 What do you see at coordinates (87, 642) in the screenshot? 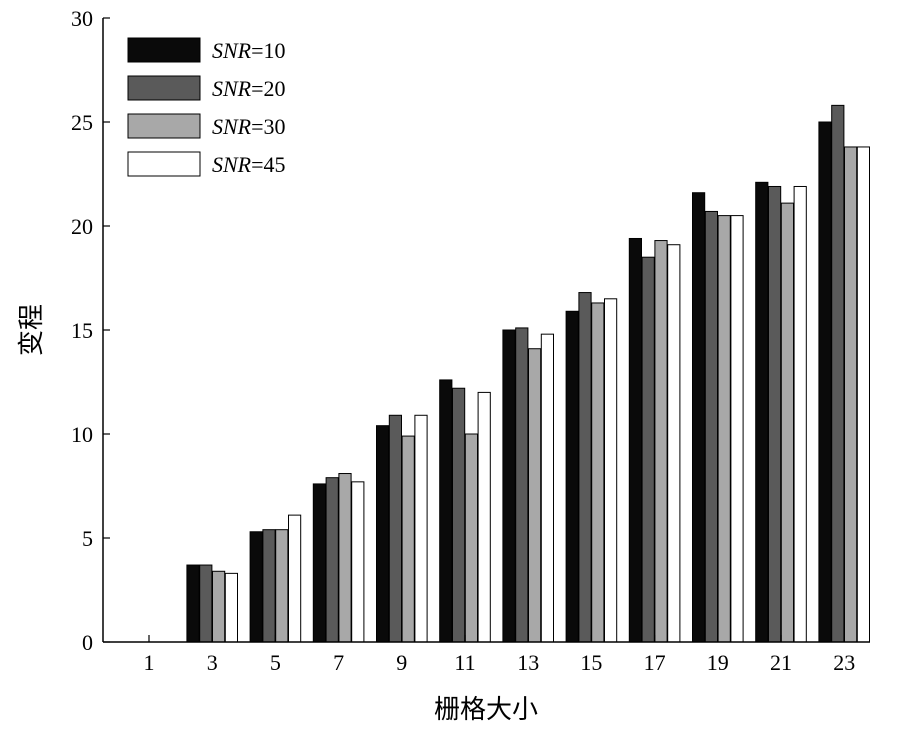
I see `y-tick-label: 0` at bounding box center [87, 642].